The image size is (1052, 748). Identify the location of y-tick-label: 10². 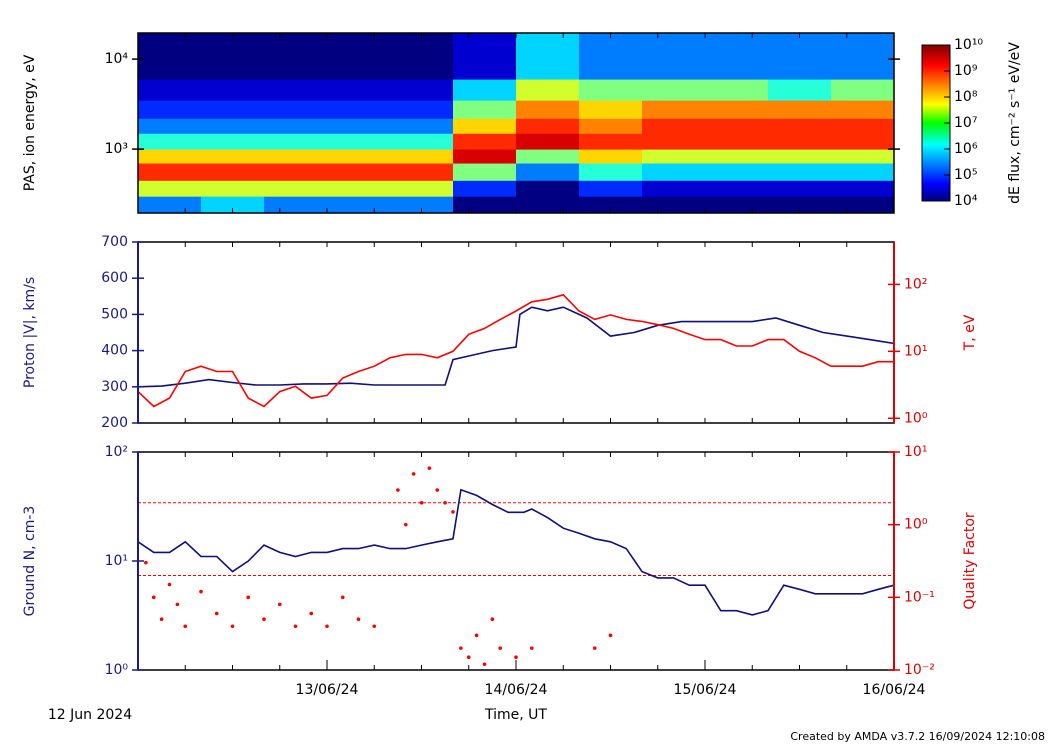
(116, 452).